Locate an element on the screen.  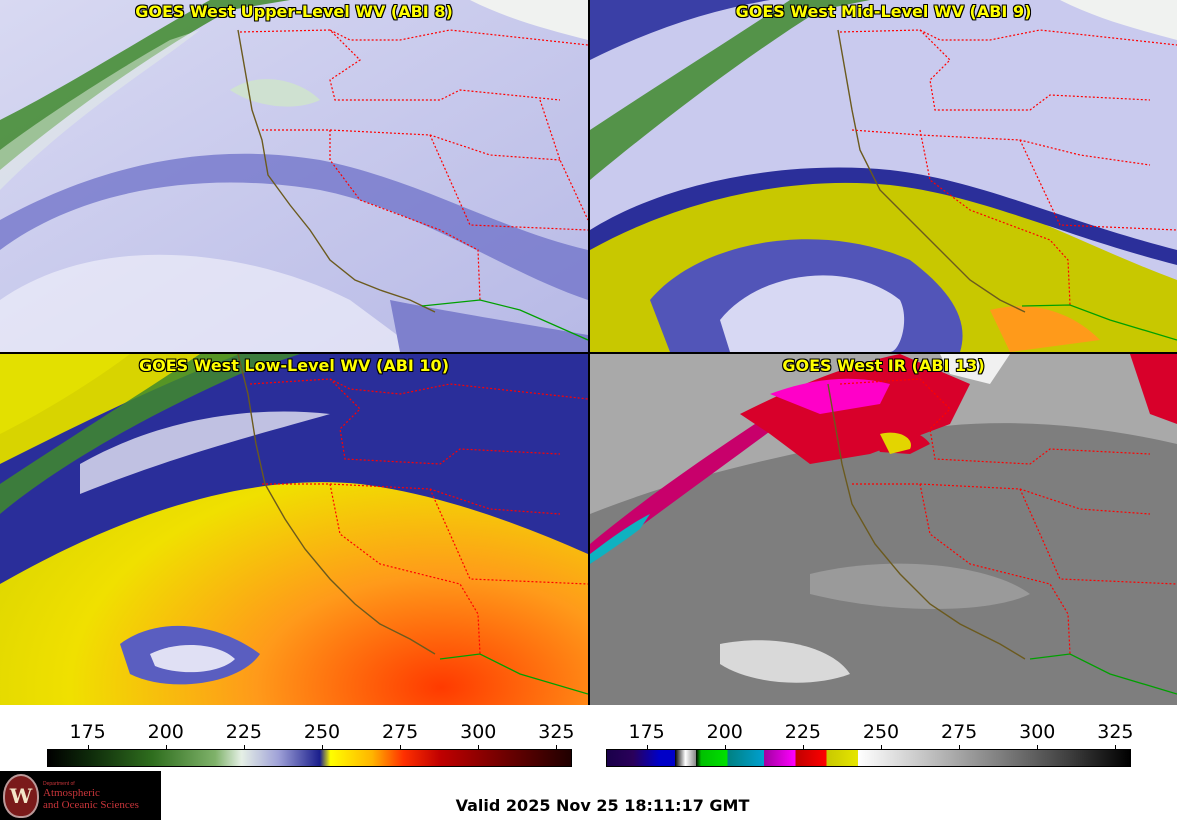
panel-title: GOES West IR (ABI 13) is located at coordinates (883, 365).